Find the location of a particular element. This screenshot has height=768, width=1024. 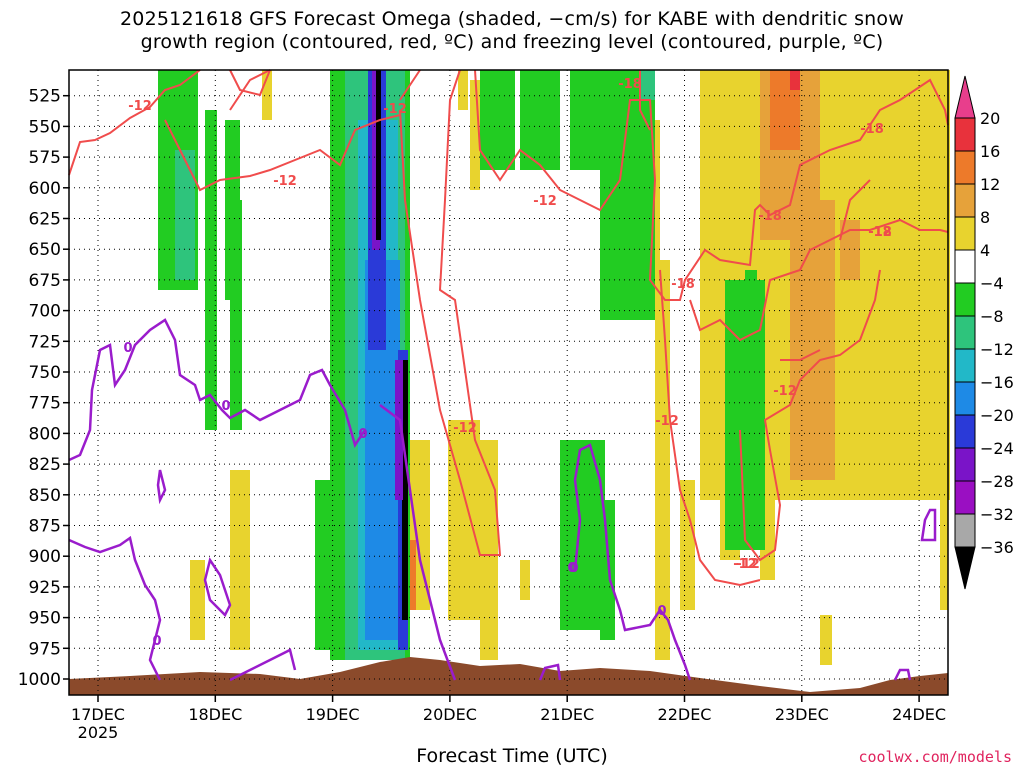

y-tick-label: 900 is located at coordinates (45, 557).